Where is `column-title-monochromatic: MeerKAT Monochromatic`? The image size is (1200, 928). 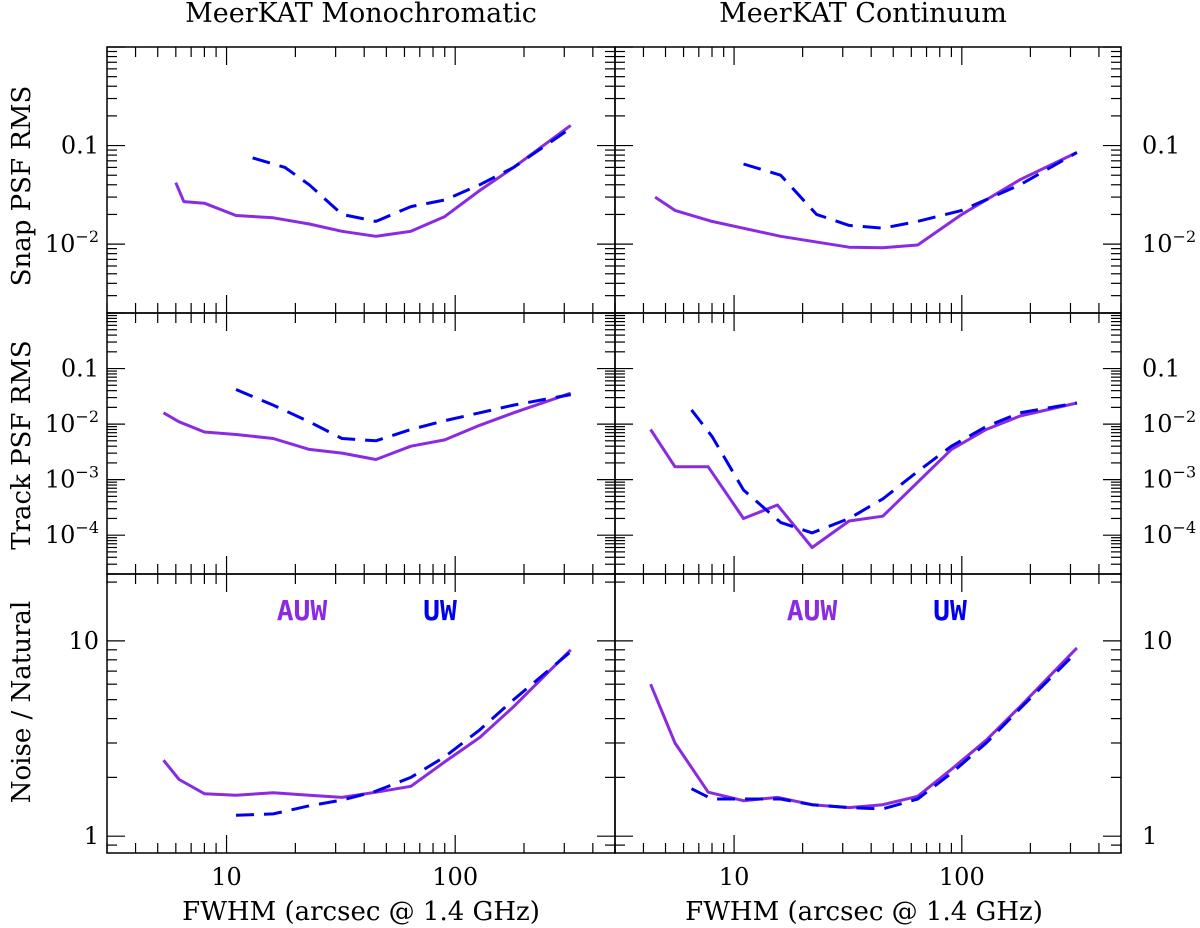
column-title-monochromatic: MeerKAT Monochromatic is located at coordinates (361, 14).